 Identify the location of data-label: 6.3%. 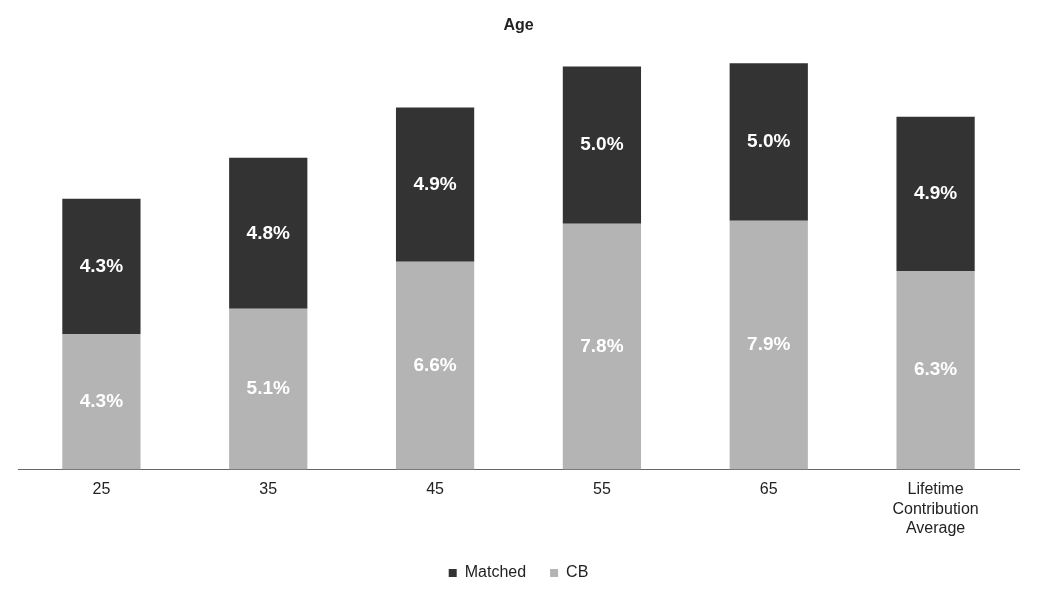
(935, 369).